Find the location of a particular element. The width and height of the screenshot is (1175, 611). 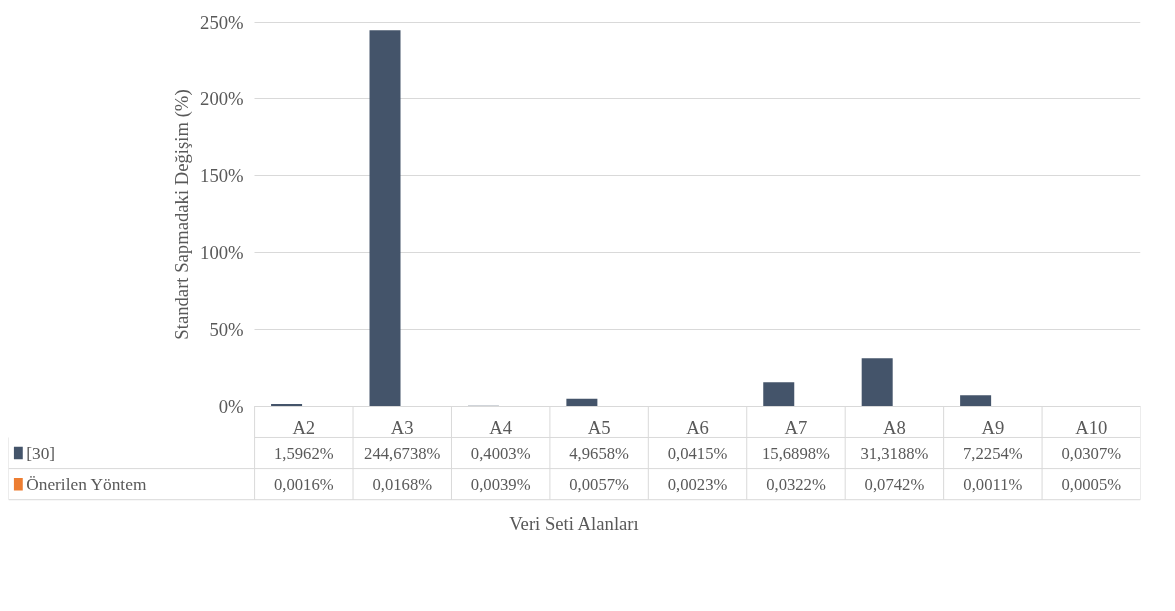

data-label: 0,0011% is located at coordinates (993, 484).